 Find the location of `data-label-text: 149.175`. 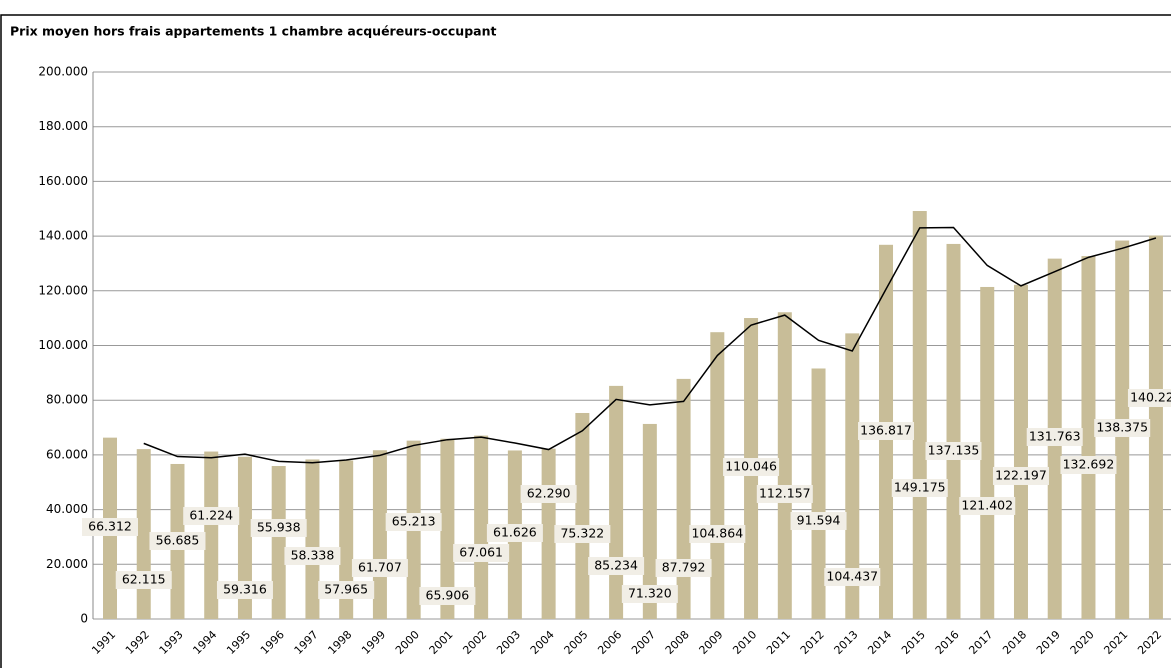

data-label-text: 149.175 is located at coordinates (920, 487).